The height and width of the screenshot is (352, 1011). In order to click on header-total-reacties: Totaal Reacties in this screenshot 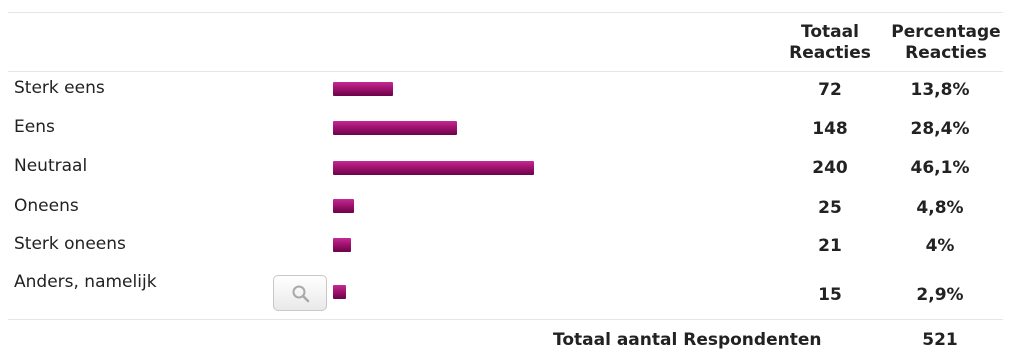, I will do `click(830, 43)`.